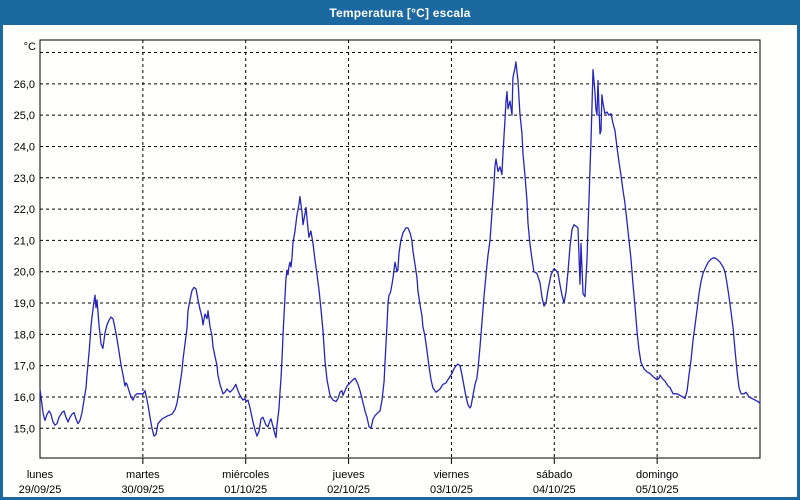  Describe the element at coordinates (40, 490) in the screenshot. I see `x-day-date: 29/09/25` at that location.